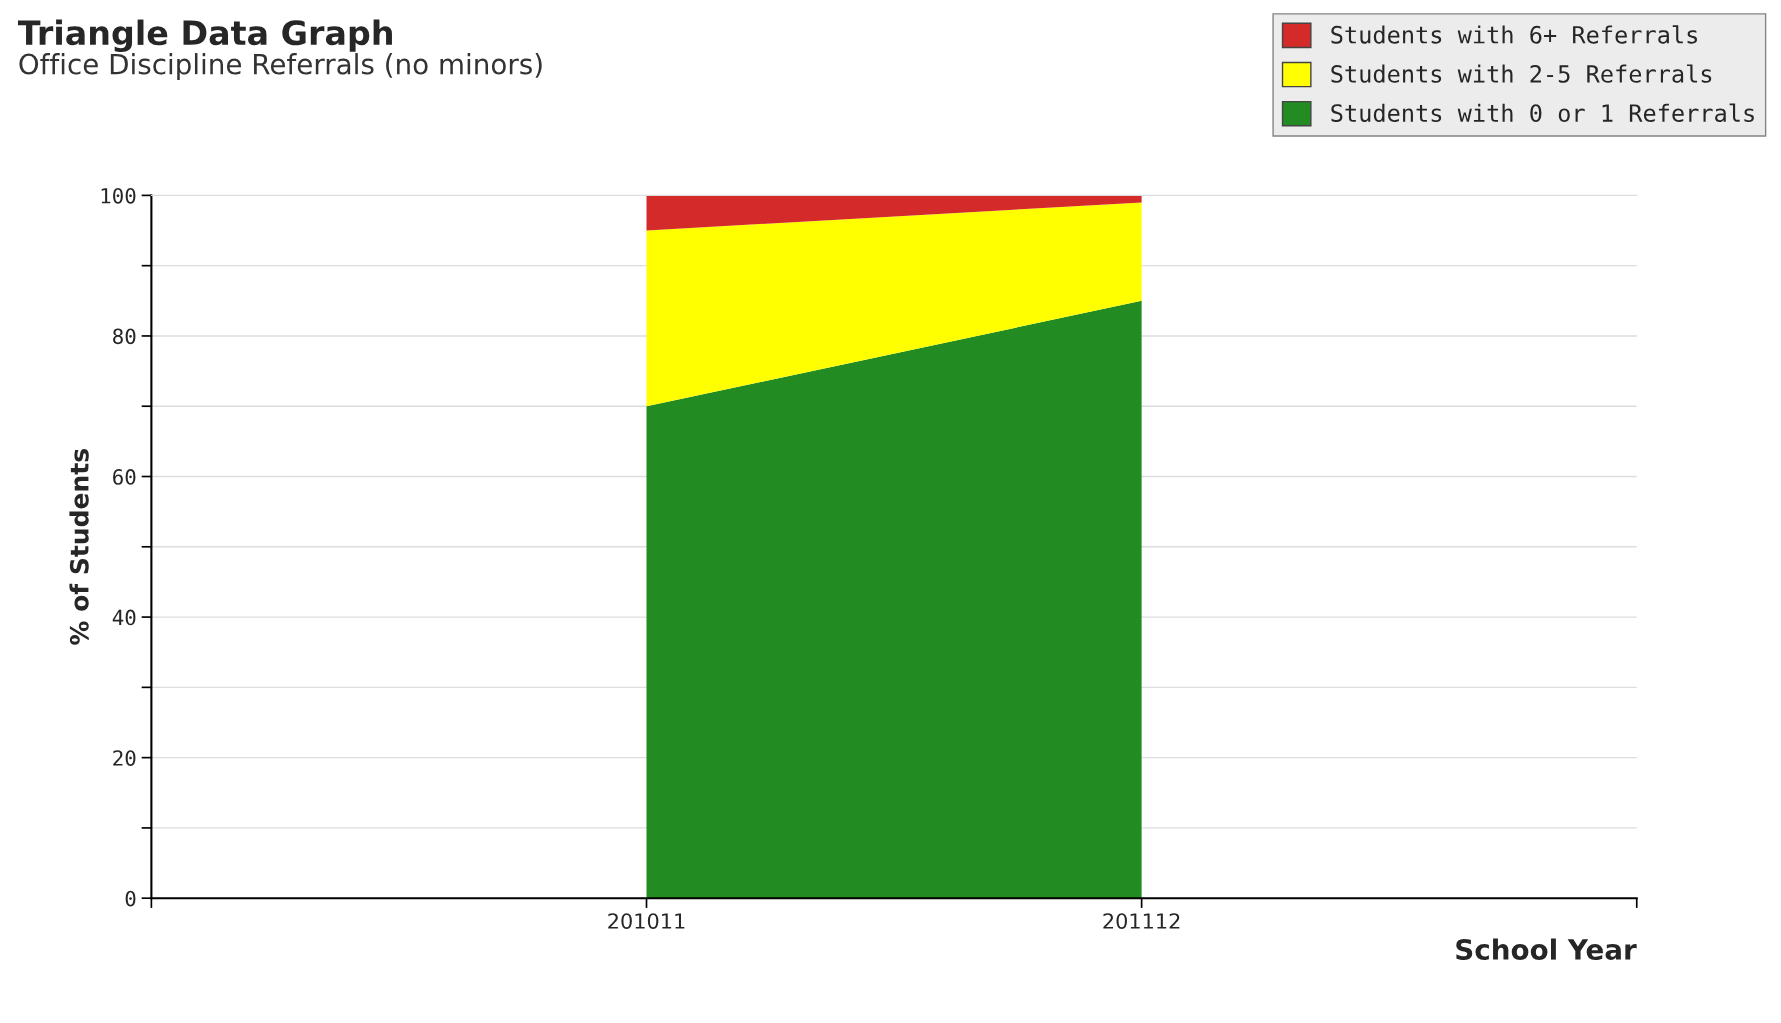 This screenshot has width=1781, height=1023. I want to click on y-tick-label: 0, so click(130, 898).